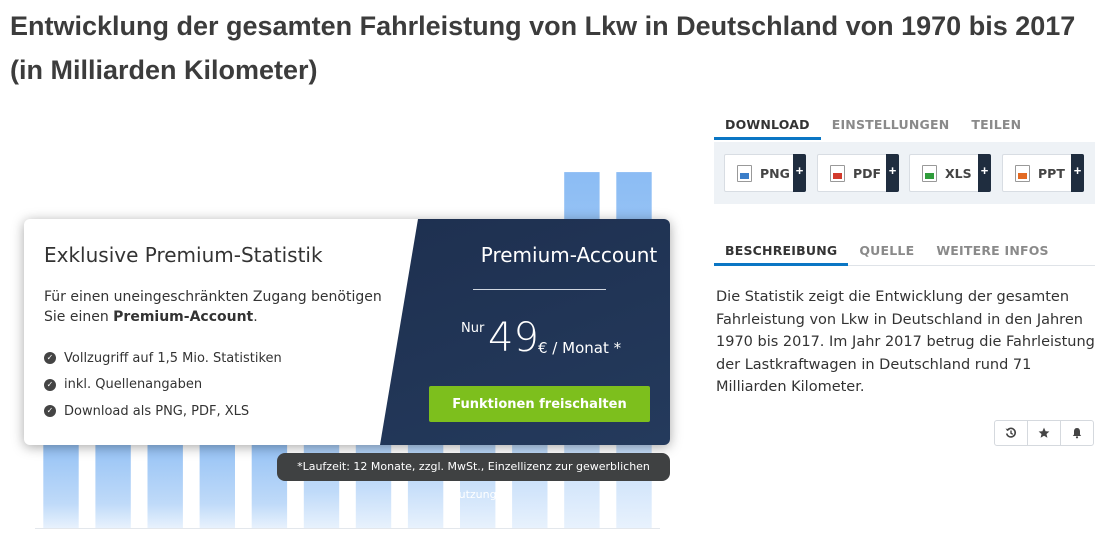 The width and height of the screenshot is (1111, 539). What do you see at coordinates (183, 317) in the screenshot?
I see `premium-description-bold: Premium-Account` at bounding box center [183, 317].